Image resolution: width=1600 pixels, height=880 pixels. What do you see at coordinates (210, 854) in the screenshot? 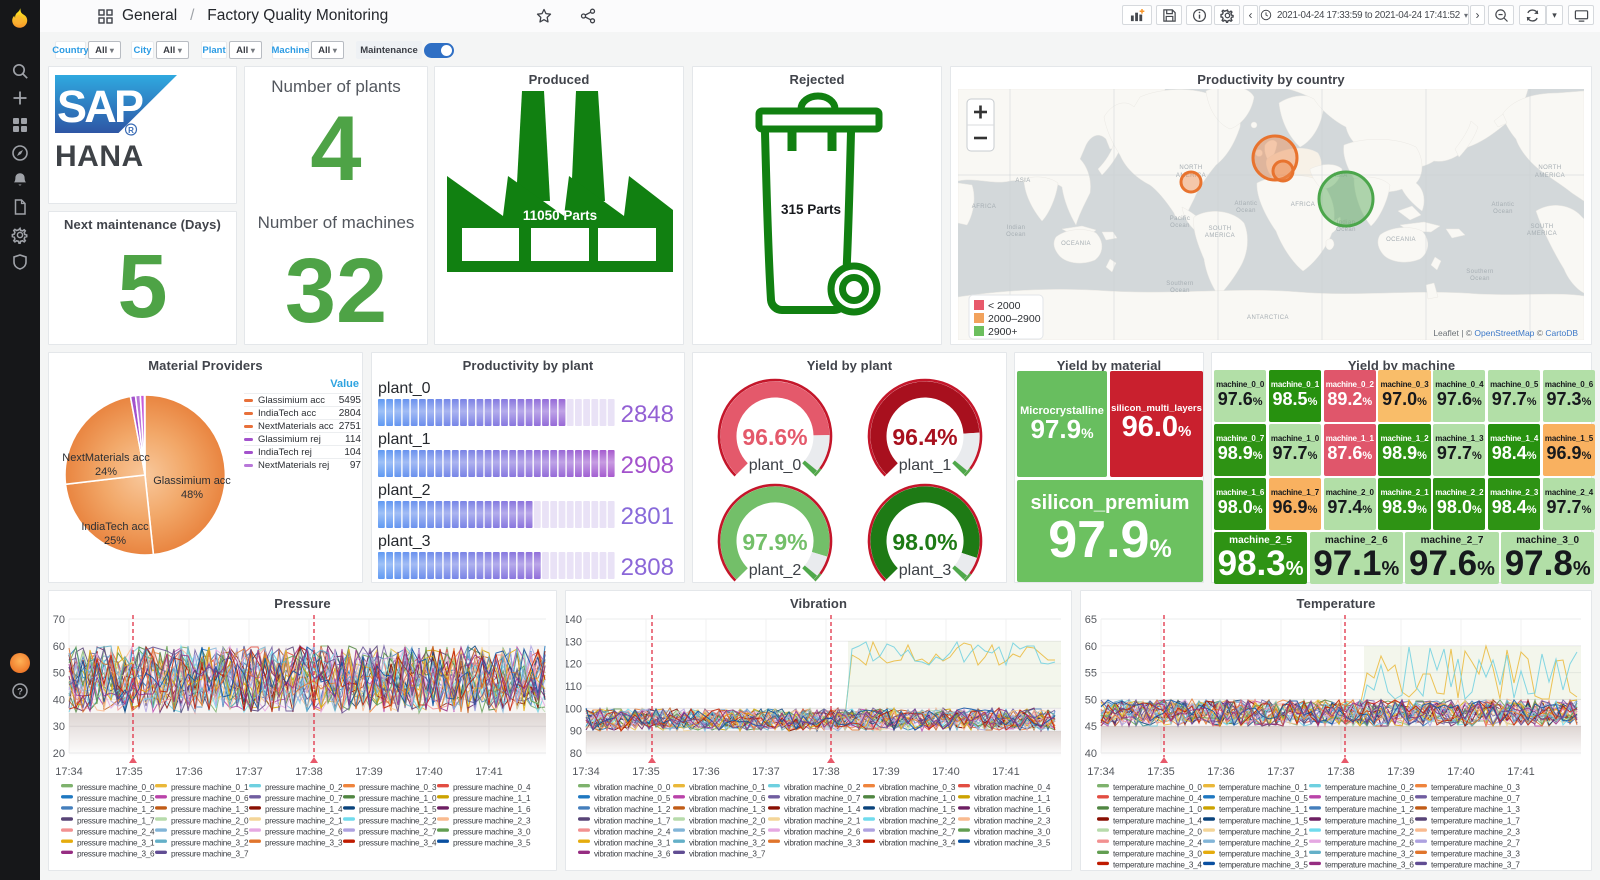
I see `svg-text: pressure machine_3_7` at bounding box center [210, 854].